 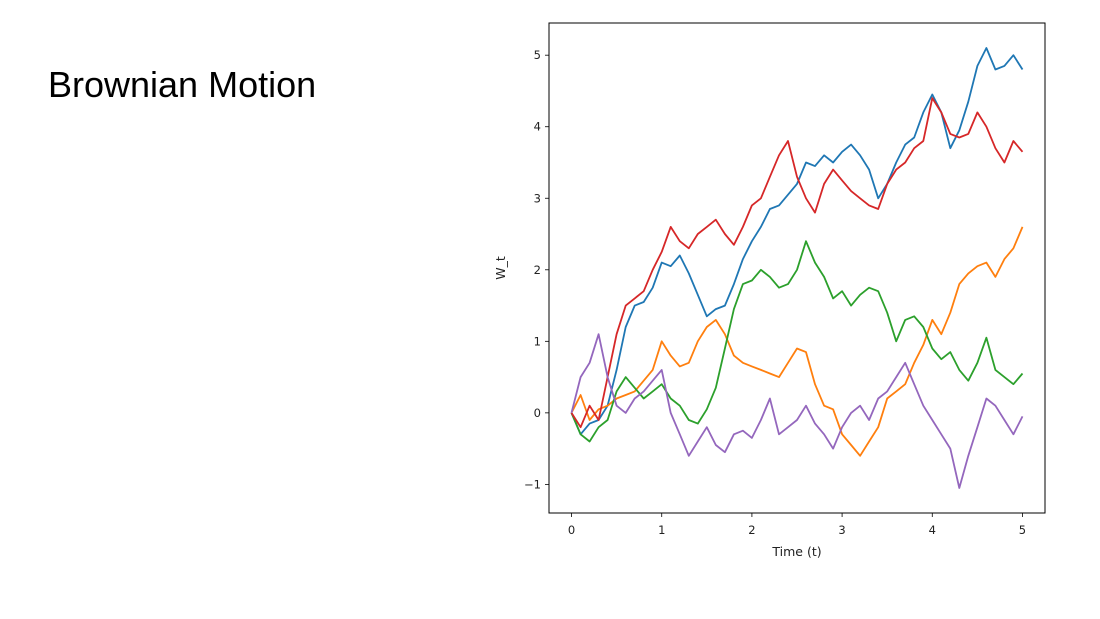 What do you see at coordinates (1022, 530) in the screenshot?
I see `x-tick-label: 5` at bounding box center [1022, 530].